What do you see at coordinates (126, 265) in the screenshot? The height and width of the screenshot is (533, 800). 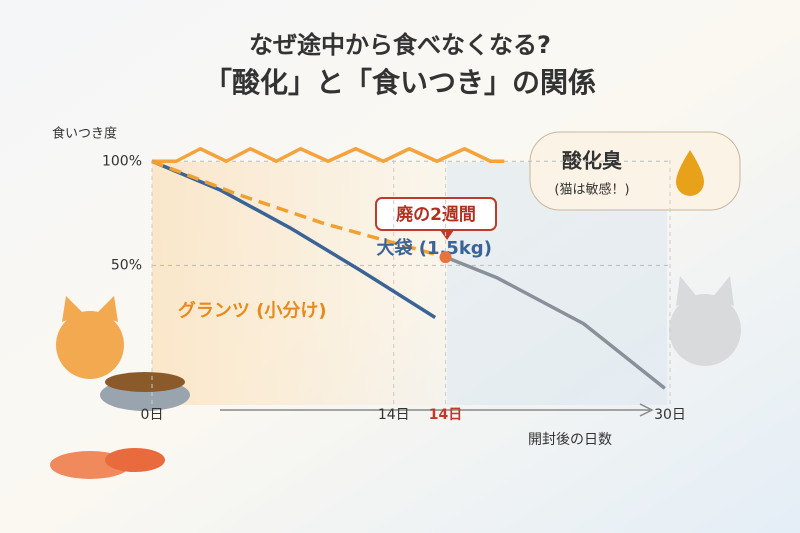 I see `y-tick-label: 50%` at bounding box center [126, 265].